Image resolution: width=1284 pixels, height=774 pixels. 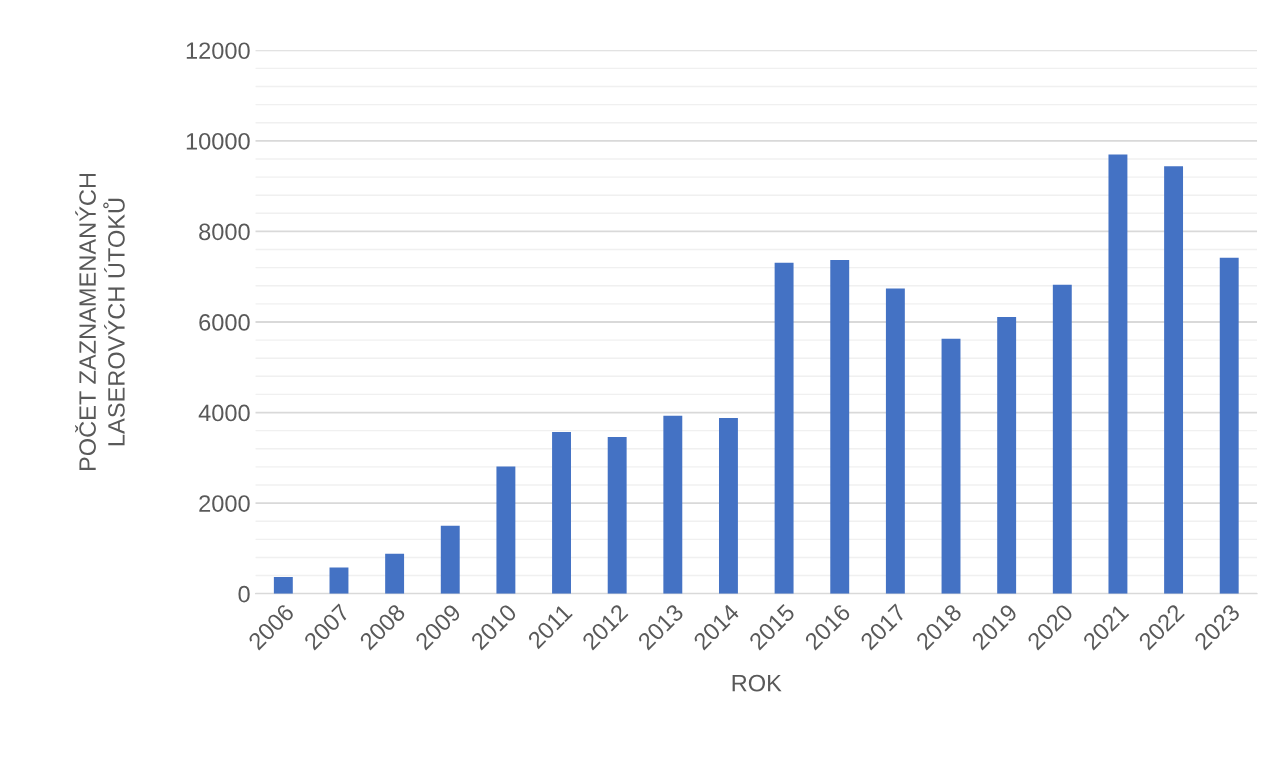 I want to click on y-axis-title: POČET ZAZNAMENANÝCH LASEROVÝCH ÚTOKŮ, so click(x=100, y=322).